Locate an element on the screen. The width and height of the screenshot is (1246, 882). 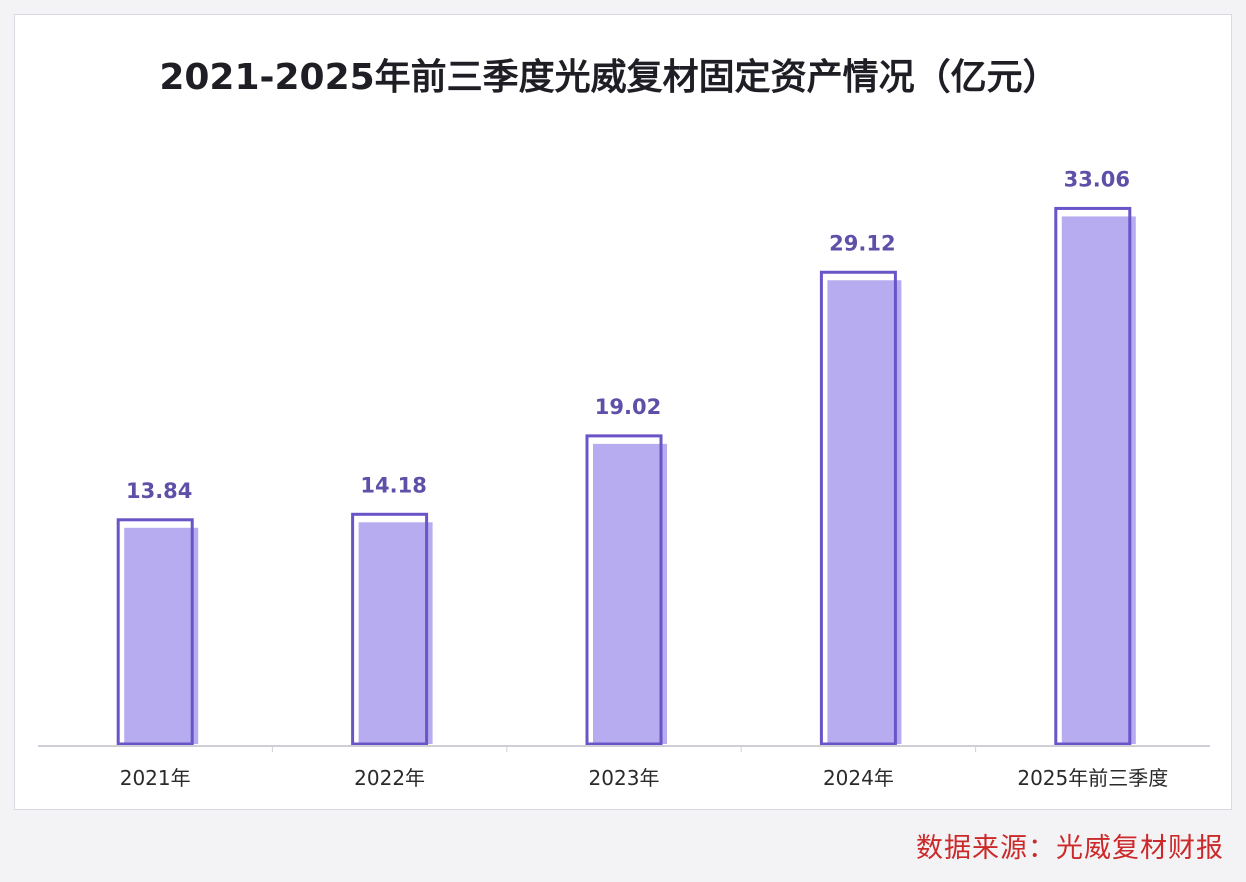
x-tick-label-3: 2023年 is located at coordinates (624, 778).